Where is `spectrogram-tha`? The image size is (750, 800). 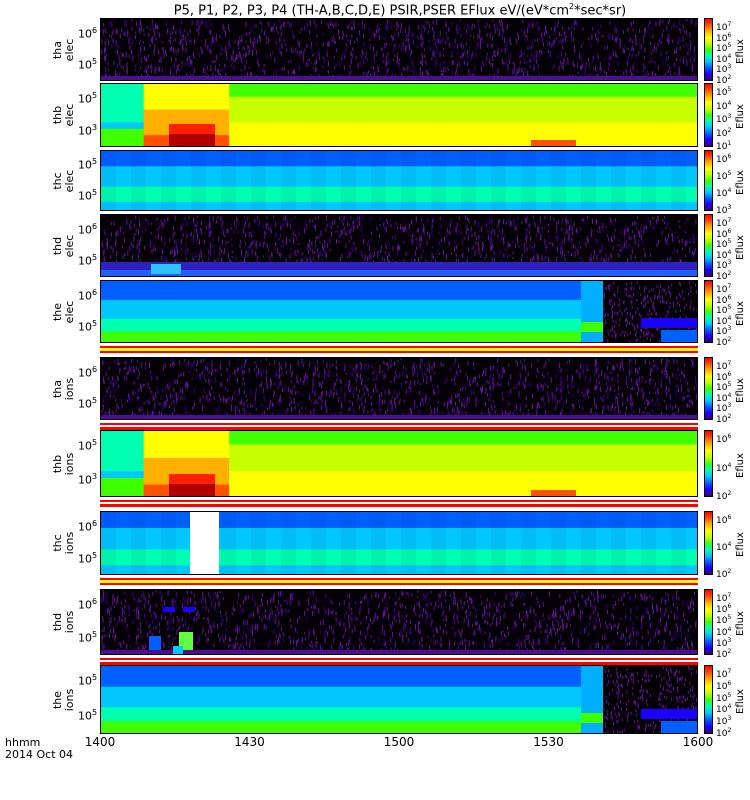 spectrogram-tha is located at coordinates (399, 49).